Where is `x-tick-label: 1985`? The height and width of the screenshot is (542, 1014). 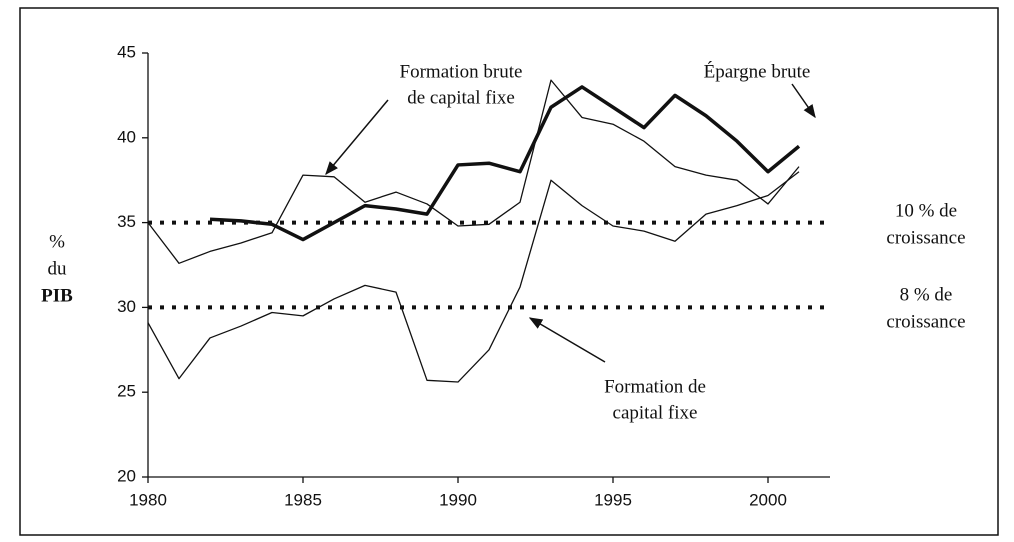
x-tick-label: 1985 is located at coordinates (303, 499).